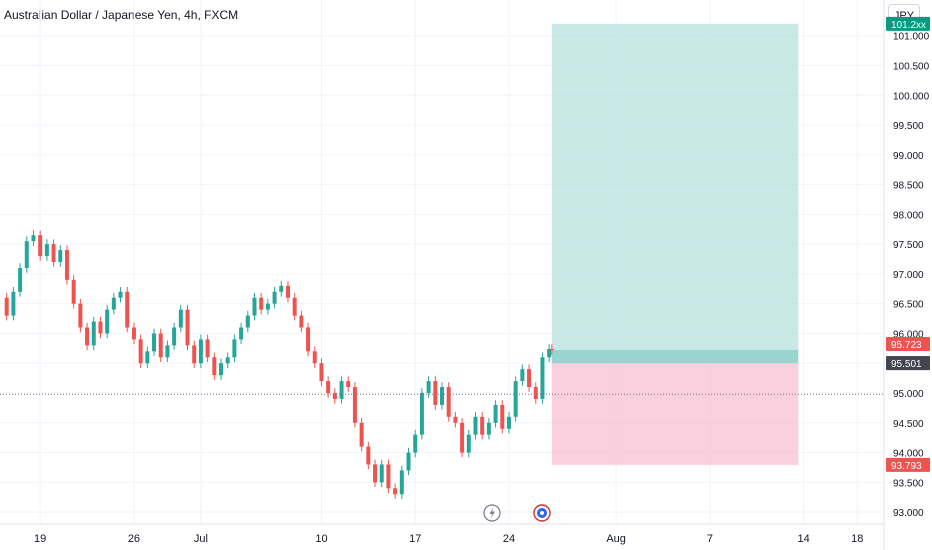 Image resolution: width=932 pixels, height=550 pixels. I want to click on price-tick-label: 101.000, so click(911, 37).